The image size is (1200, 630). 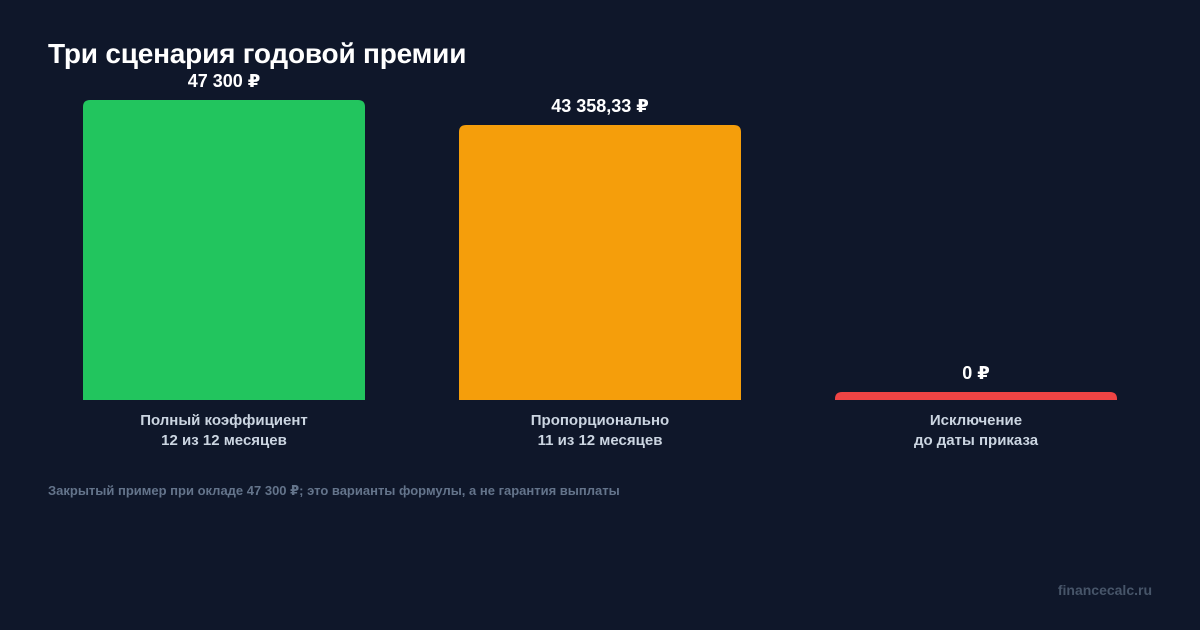 I want to click on category-label-3-line-1: Исключение, so click(x=976, y=420).